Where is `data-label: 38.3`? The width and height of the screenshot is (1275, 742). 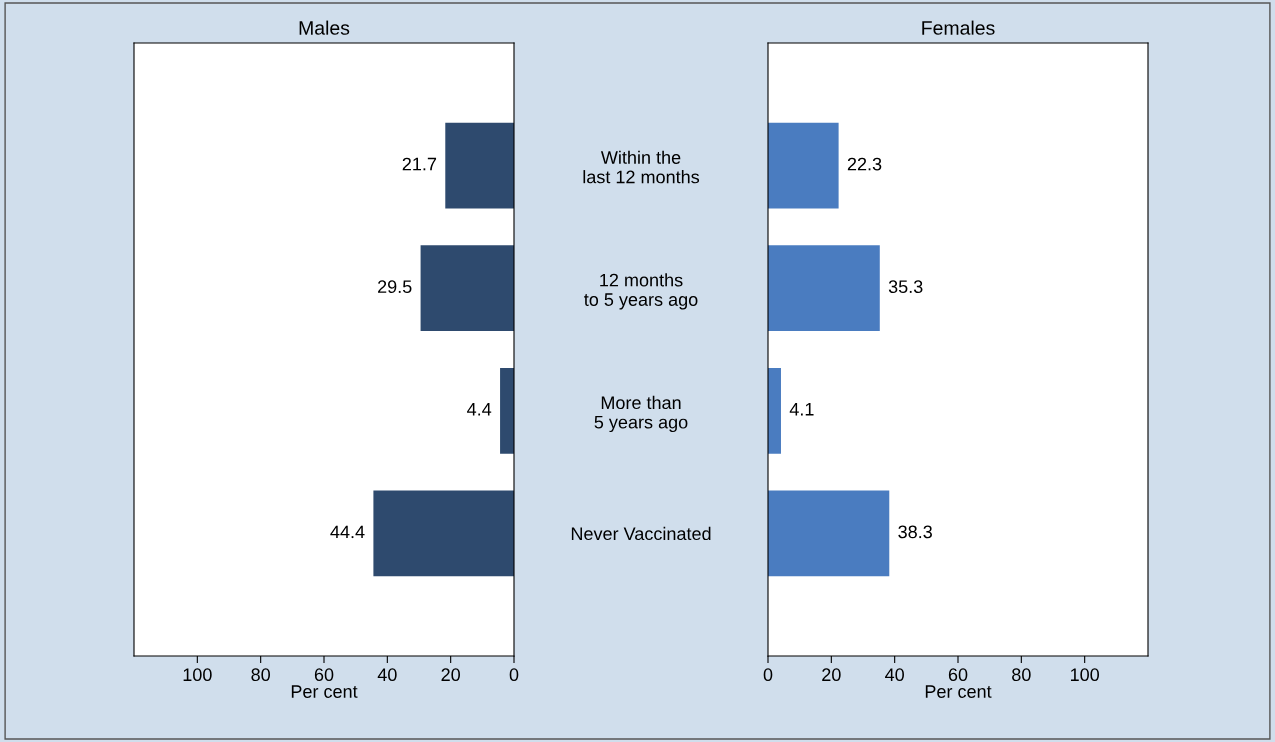
data-label: 38.3 is located at coordinates (915, 532).